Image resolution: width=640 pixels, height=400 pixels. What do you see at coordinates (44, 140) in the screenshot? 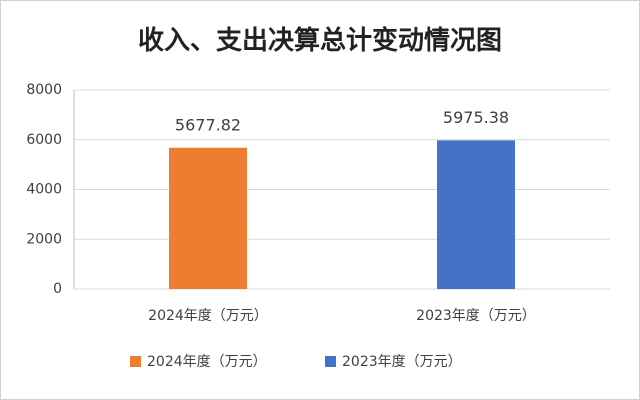
I see `y-tick-label: 6000` at bounding box center [44, 140].